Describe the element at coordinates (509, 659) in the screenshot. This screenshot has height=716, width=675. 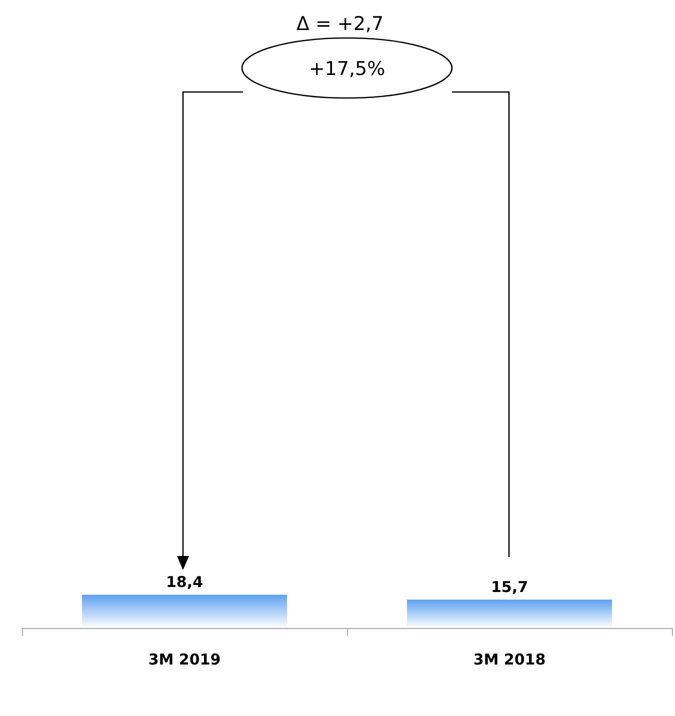
I see `x-tick-label: 3M 2018` at that location.